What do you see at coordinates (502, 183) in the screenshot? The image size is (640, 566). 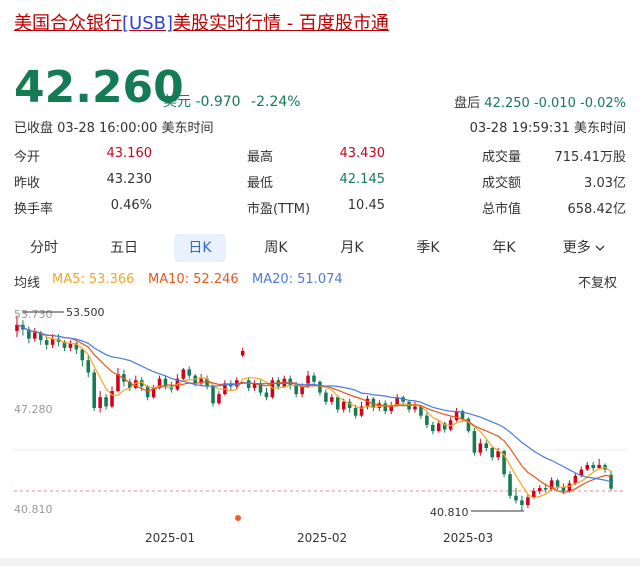 I see `stat-label: 成交额` at bounding box center [502, 183].